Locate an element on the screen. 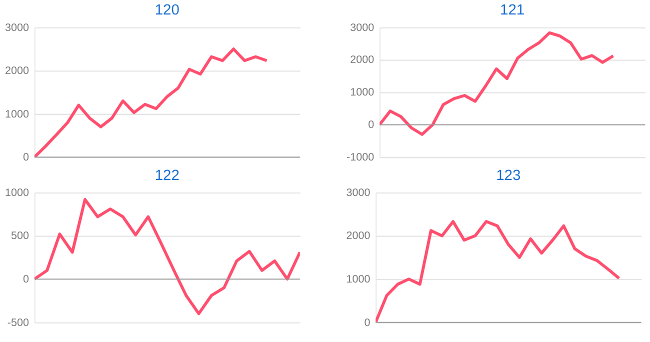 This screenshot has width=650, height=342. y-tick-label: 500 is located at coordinates (20, 236).